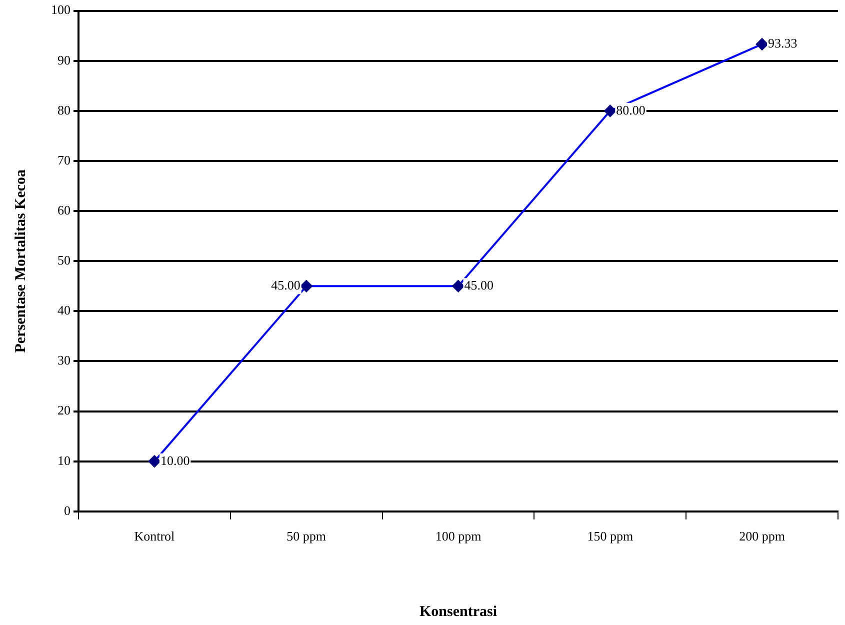 Image resolution: width=845 pixels, height=625 pixels. Describe the element at coordinates (631, 110) in the screenshot. I see `data-label: 80.00` at that location.